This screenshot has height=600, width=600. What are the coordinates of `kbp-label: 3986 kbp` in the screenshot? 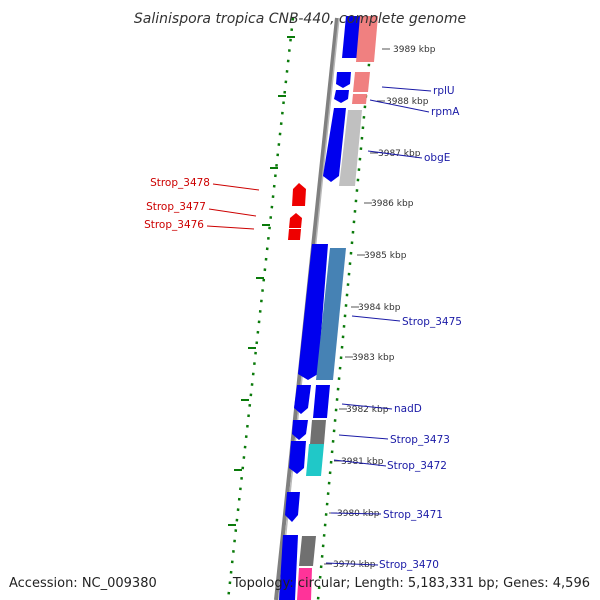 It's located at (392, 204).